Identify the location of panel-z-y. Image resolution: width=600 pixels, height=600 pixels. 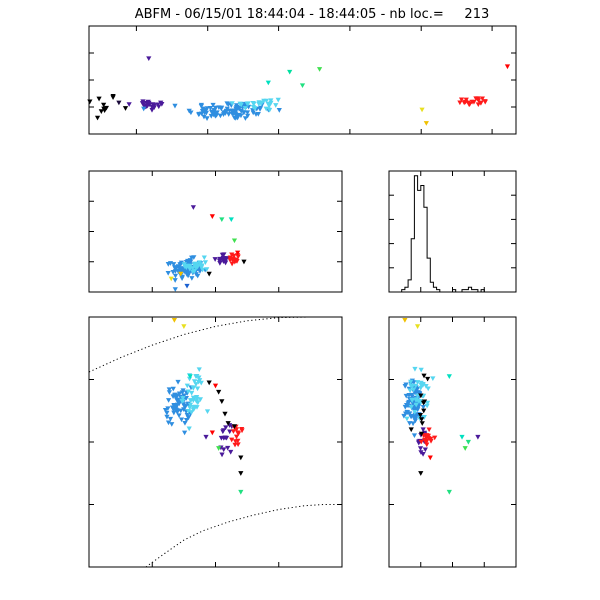
(452, 442).